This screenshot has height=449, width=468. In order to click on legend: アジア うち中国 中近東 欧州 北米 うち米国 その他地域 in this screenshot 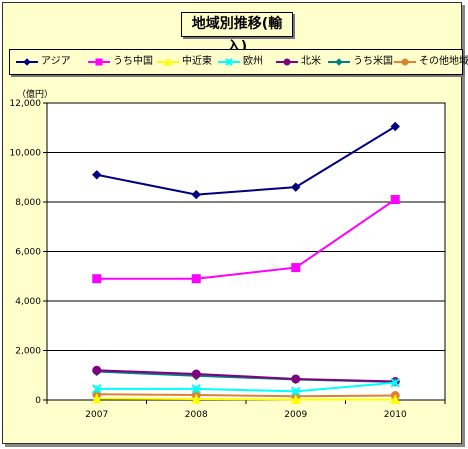, I will do `click(238, 62)`.